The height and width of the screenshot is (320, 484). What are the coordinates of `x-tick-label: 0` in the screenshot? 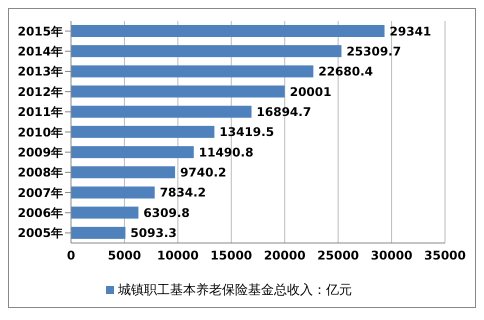 It's located at (71, 255).